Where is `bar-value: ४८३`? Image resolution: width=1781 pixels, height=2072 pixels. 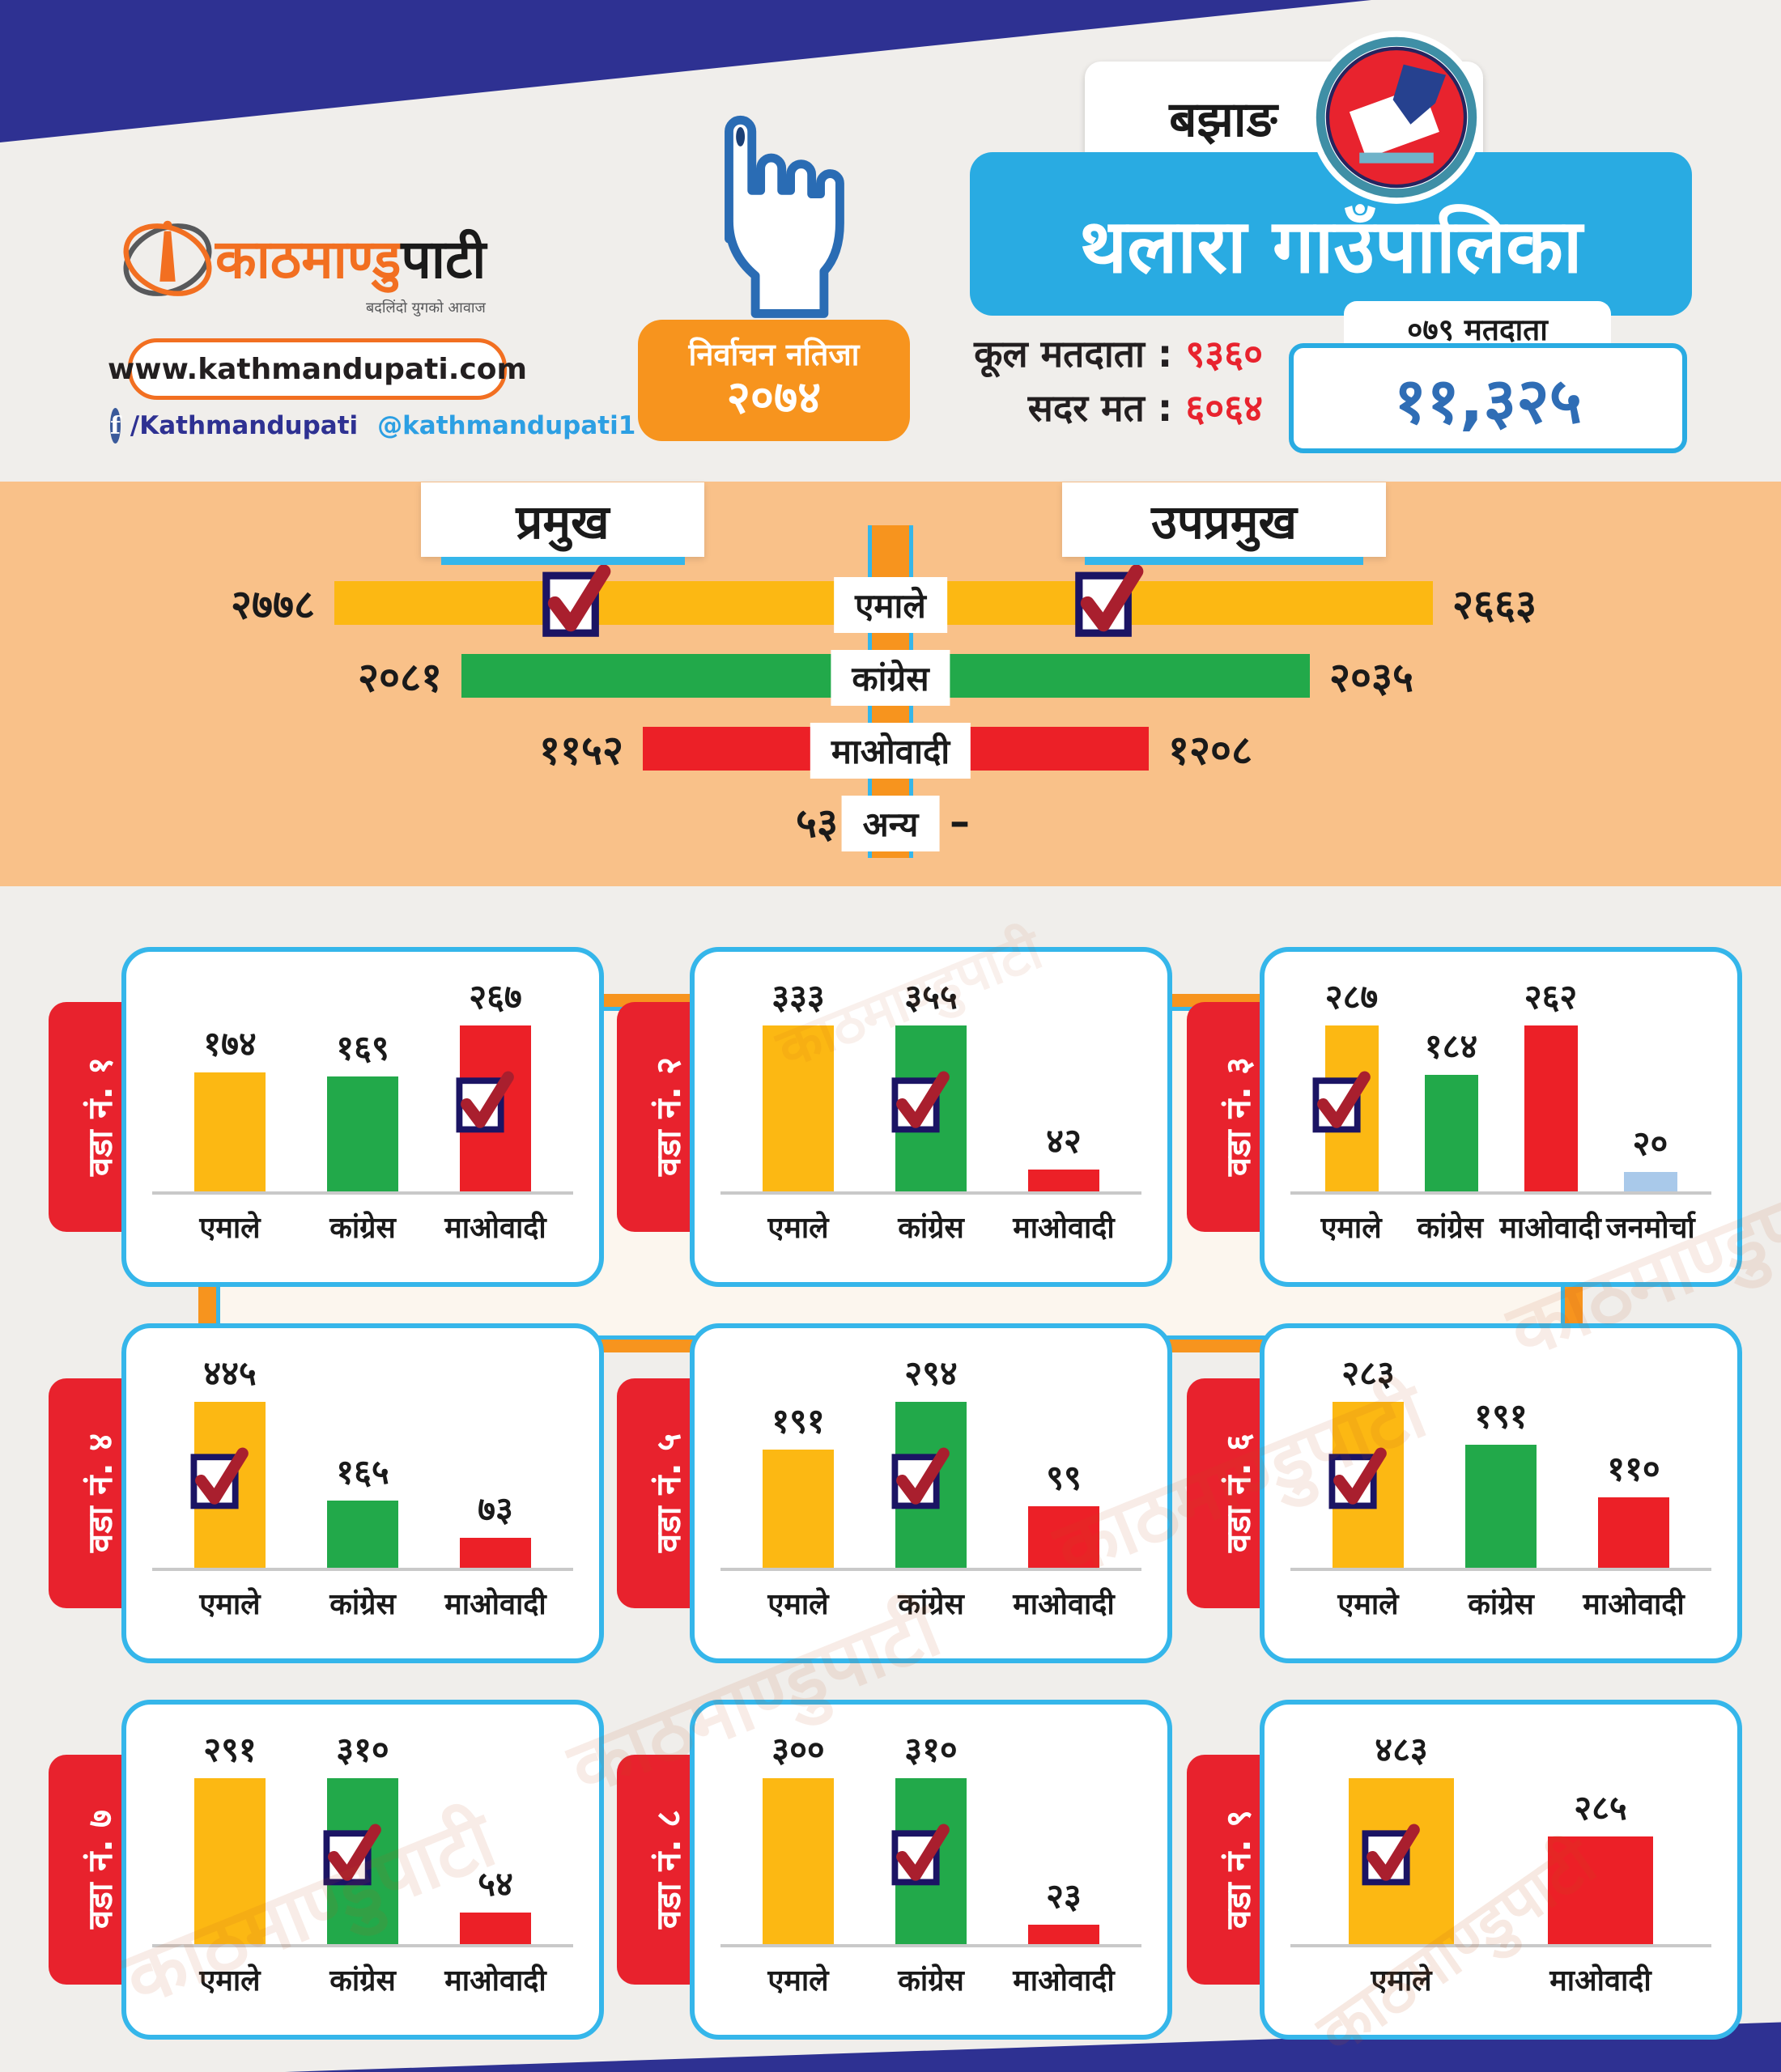 bar-value: ४८३ is located at coordinates (1401, 1749).